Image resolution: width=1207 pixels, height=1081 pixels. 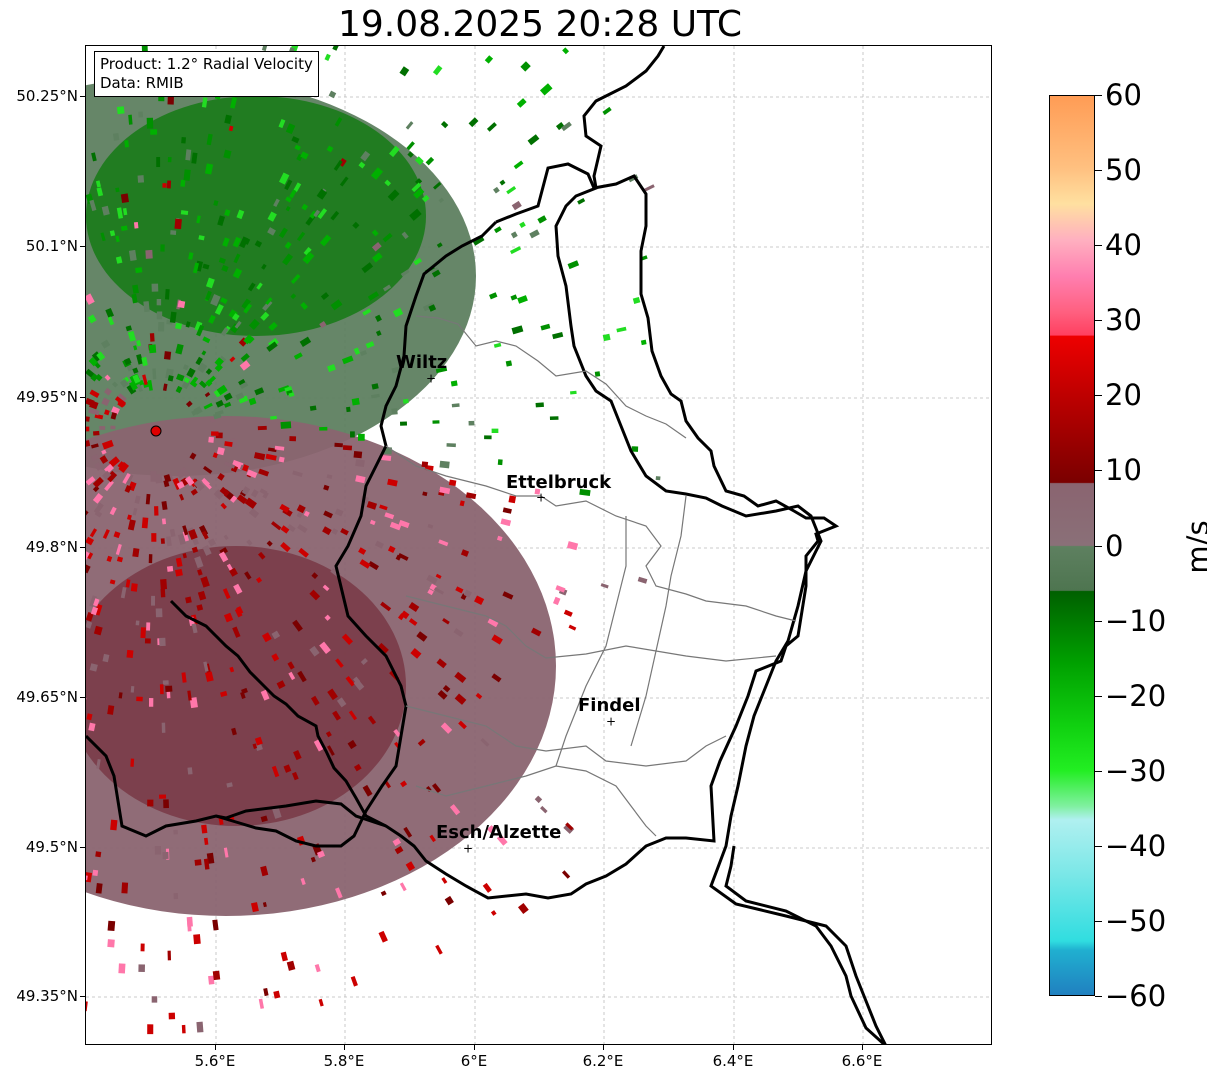 I want to click on city-ettelbruck: +Ettelbruck, so click(x=559, y=488).